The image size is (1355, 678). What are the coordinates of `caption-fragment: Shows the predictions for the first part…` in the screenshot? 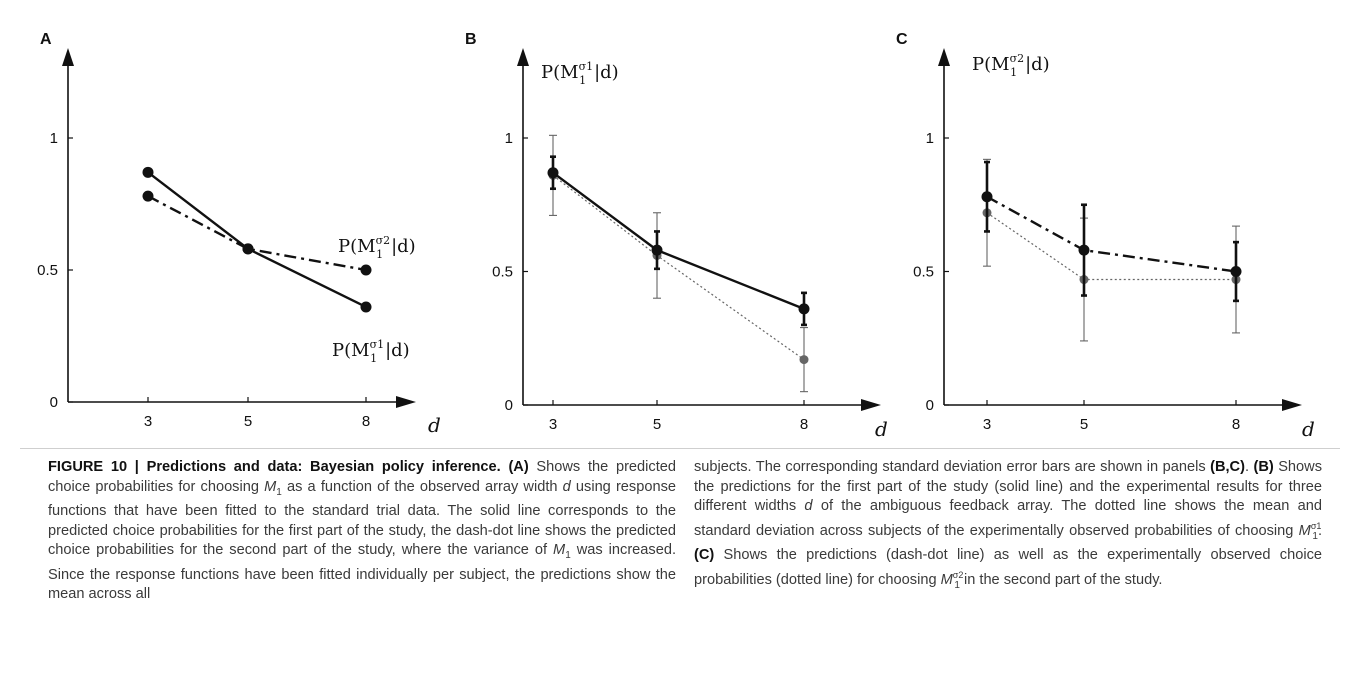 It's located at (1008, 487).